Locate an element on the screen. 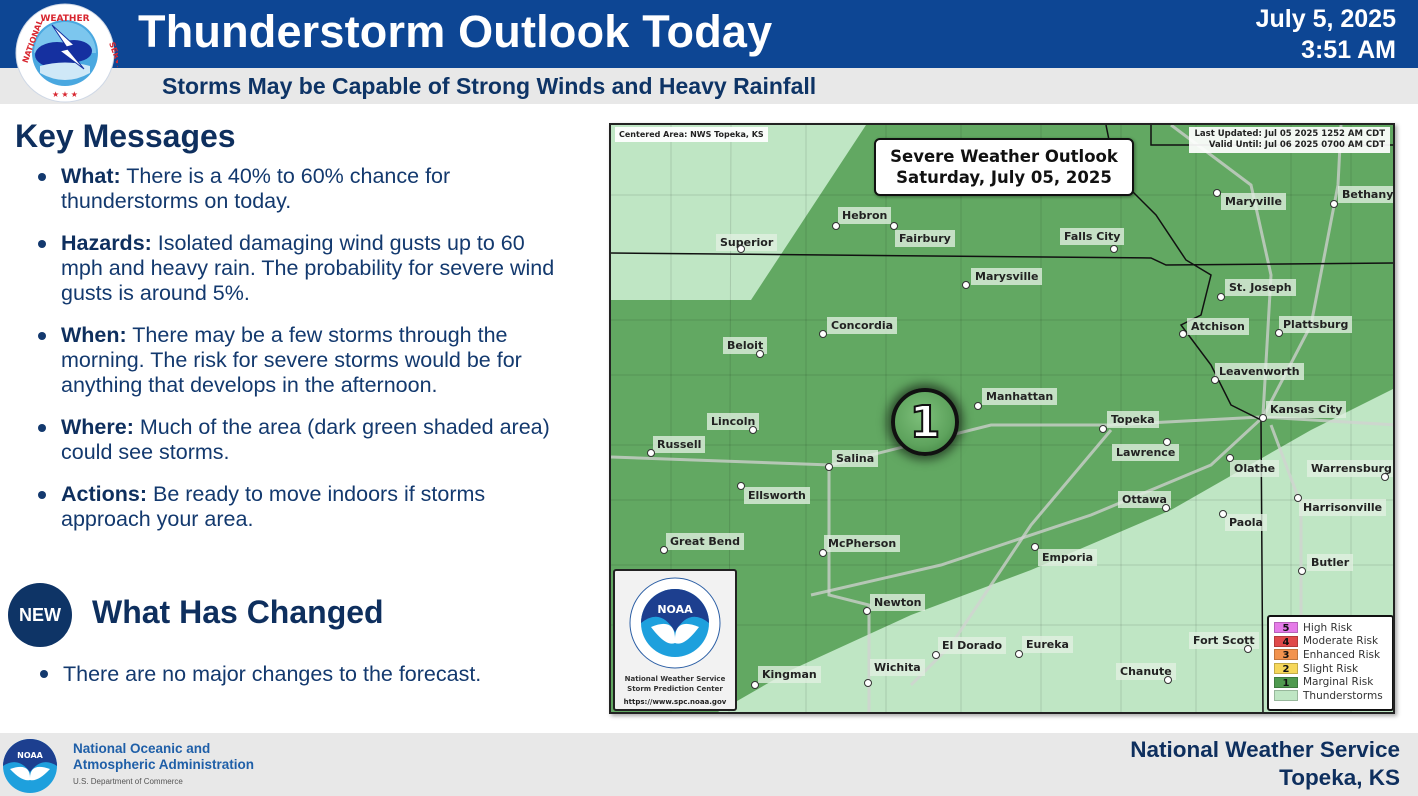 This screenshot has width=1418, height=796. key-message-label: Hazards: is located at coordinates (106, 243).